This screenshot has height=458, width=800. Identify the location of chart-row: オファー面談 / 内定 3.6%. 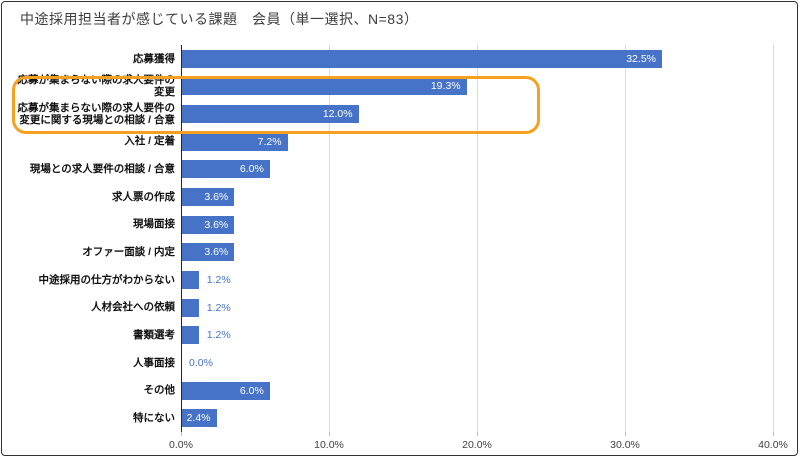
(399, 253).